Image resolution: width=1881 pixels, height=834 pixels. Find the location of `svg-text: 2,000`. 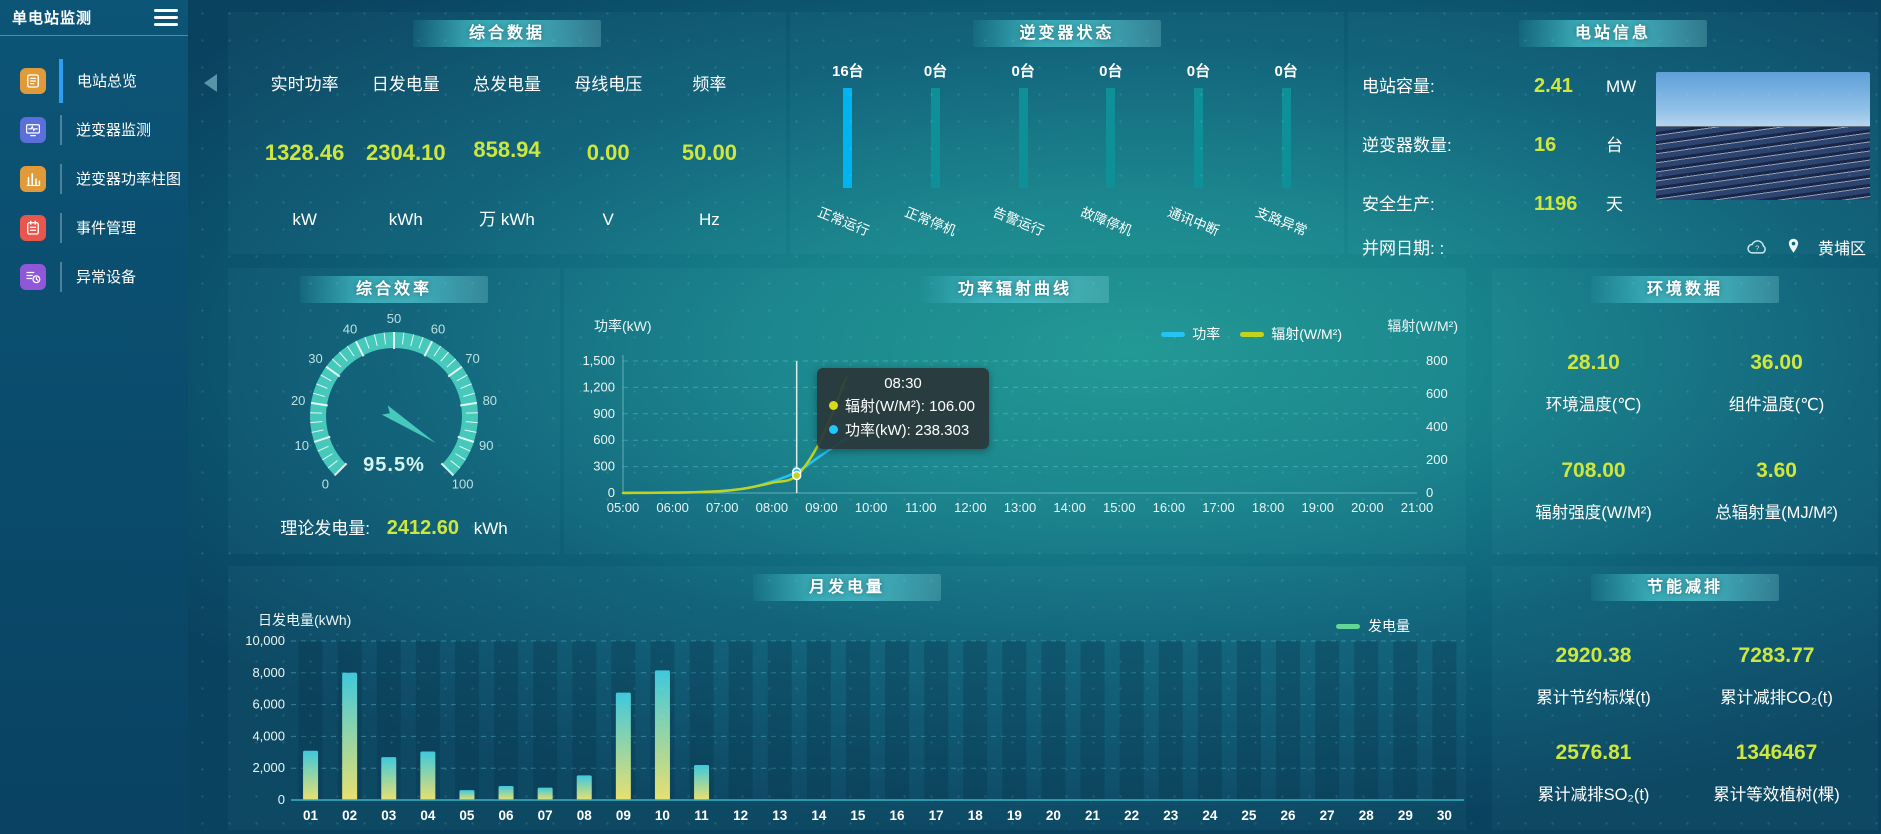

svg-text: 2,000 is located at coordinates (268, 767).